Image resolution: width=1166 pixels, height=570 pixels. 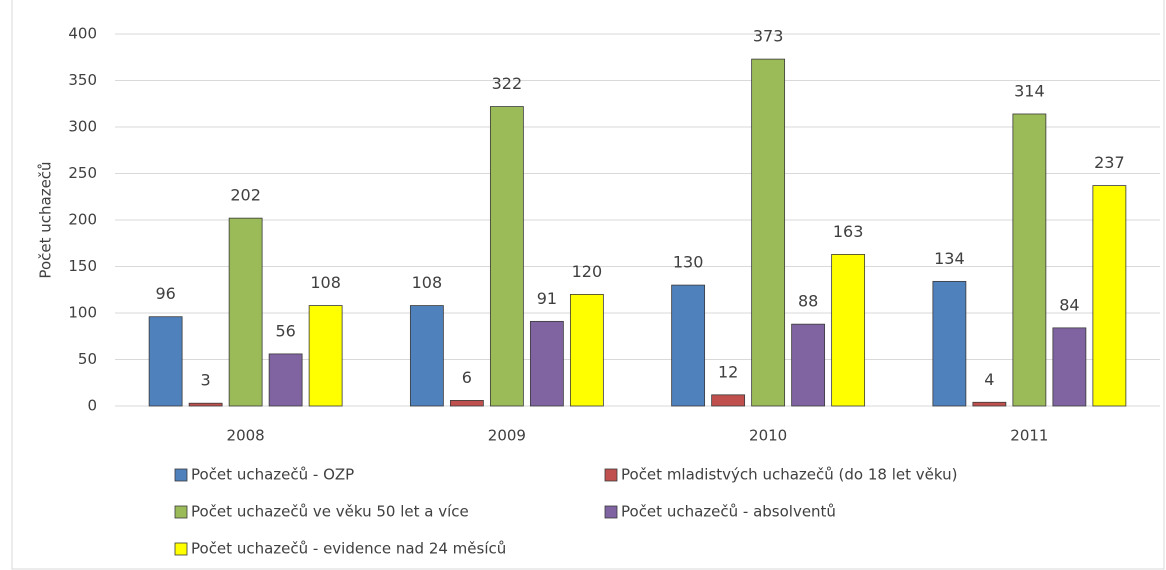 I want to click on y-tick-label: 50, so click(x=87, y=359).